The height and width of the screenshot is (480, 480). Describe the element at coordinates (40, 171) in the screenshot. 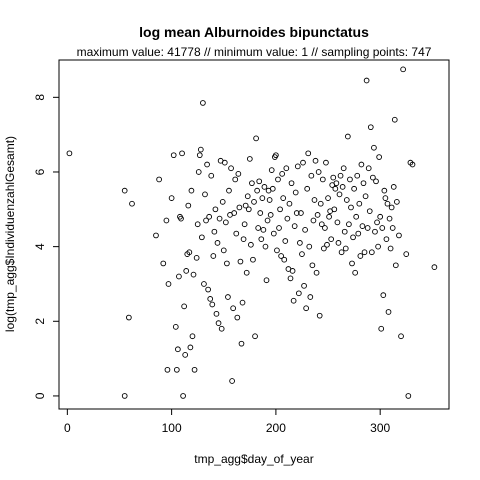

I see `y-tick-label-3: 6` at that location.